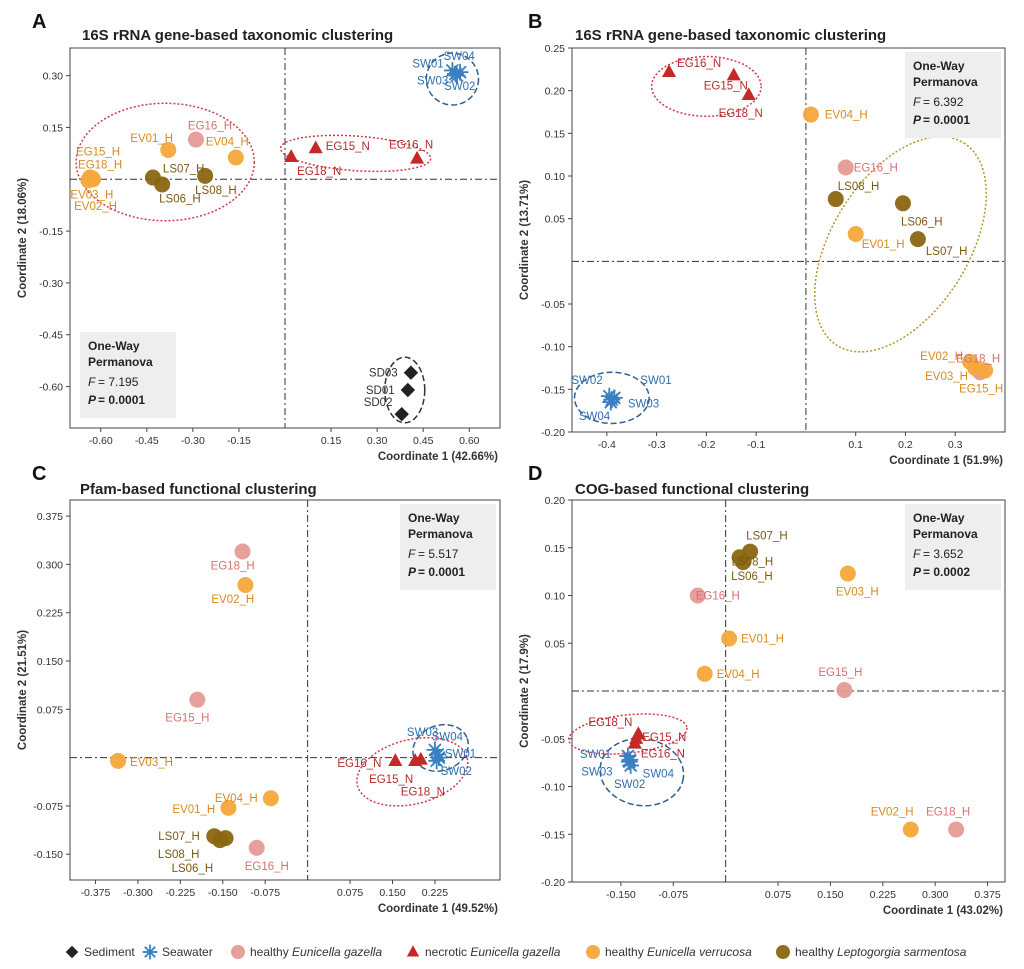  What do you see at coordinates (441, 572) in the screenshot?
I see `permanova-p-value: = 0.0001` at bounding box center [441, 572].